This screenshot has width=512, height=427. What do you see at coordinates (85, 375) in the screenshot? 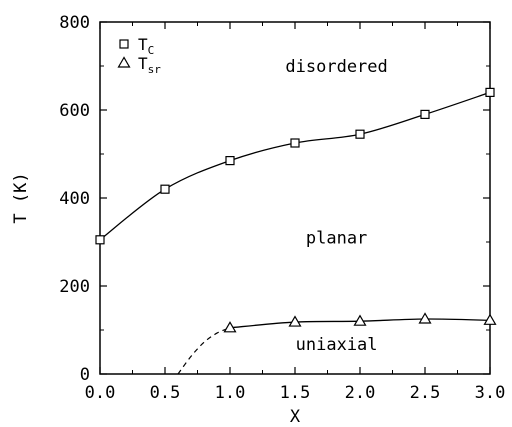
I see `y-tick-label: 0` at bounding box center [85, 375].